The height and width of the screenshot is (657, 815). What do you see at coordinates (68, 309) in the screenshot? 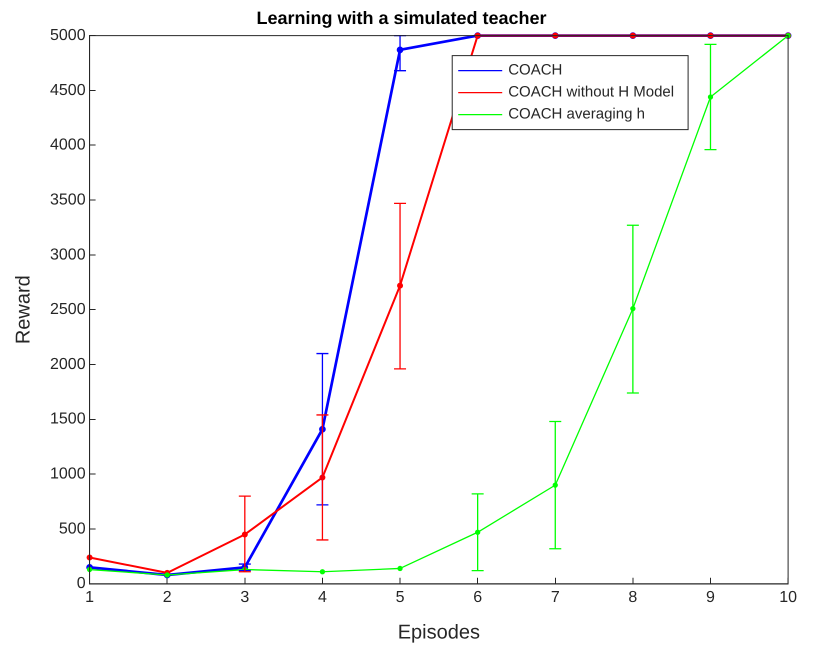
I see `y-tick-label: 2500` at bounding box center [68, 309].